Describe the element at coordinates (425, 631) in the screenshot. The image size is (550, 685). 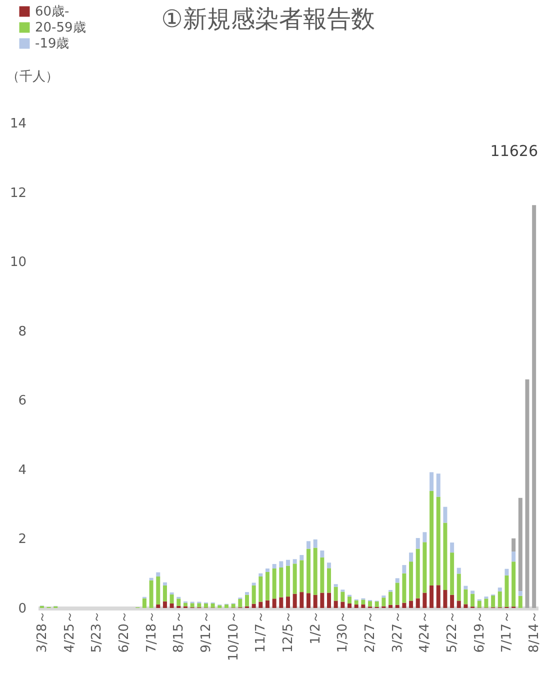
I see `x-tick-label: 4/24～` at that location.